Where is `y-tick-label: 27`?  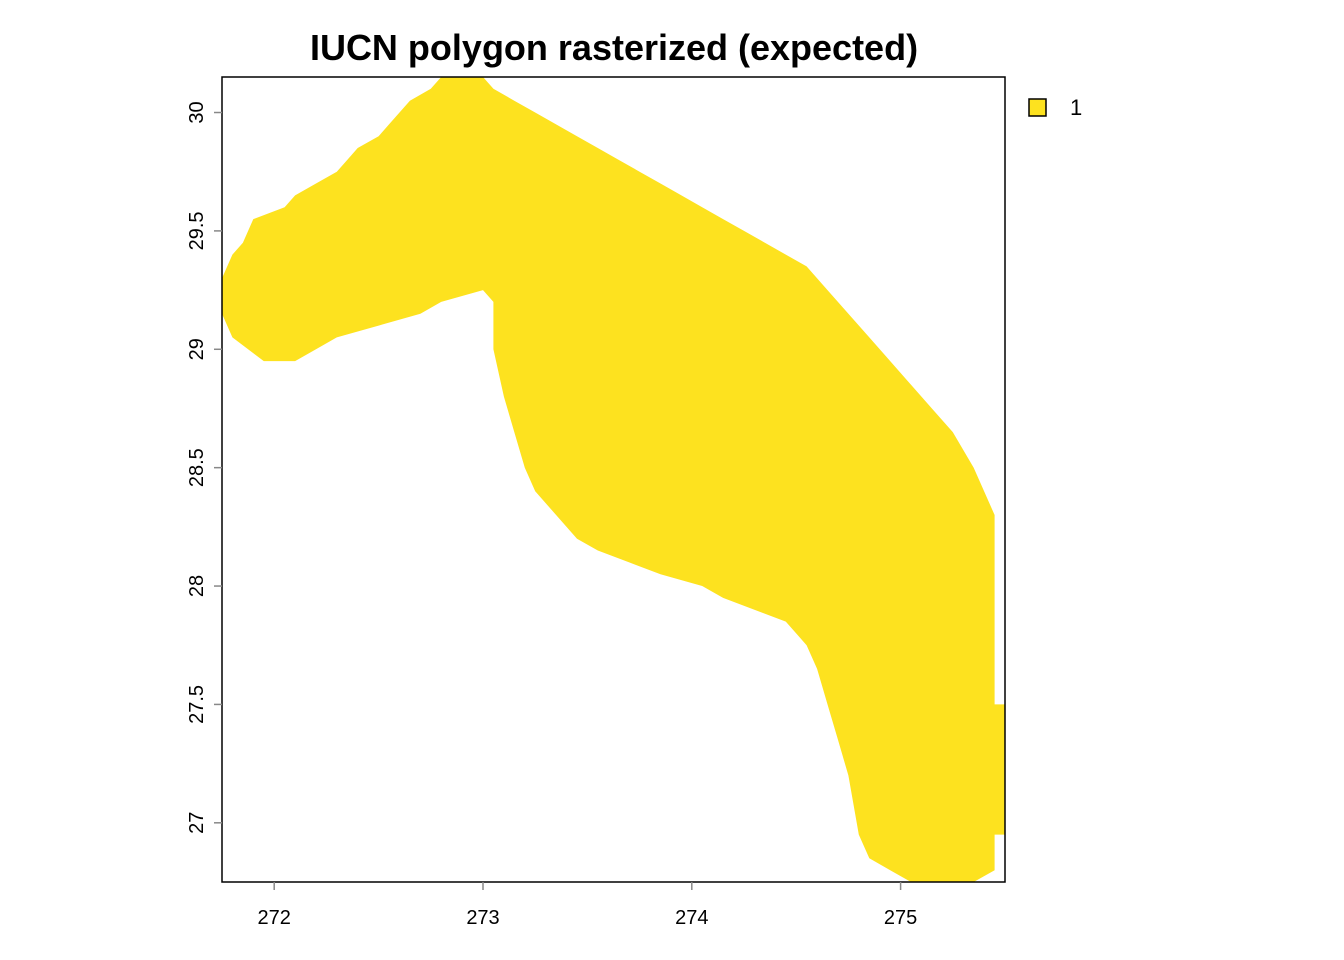
y-tick-label: 27 is located at coordinates (197, 823).